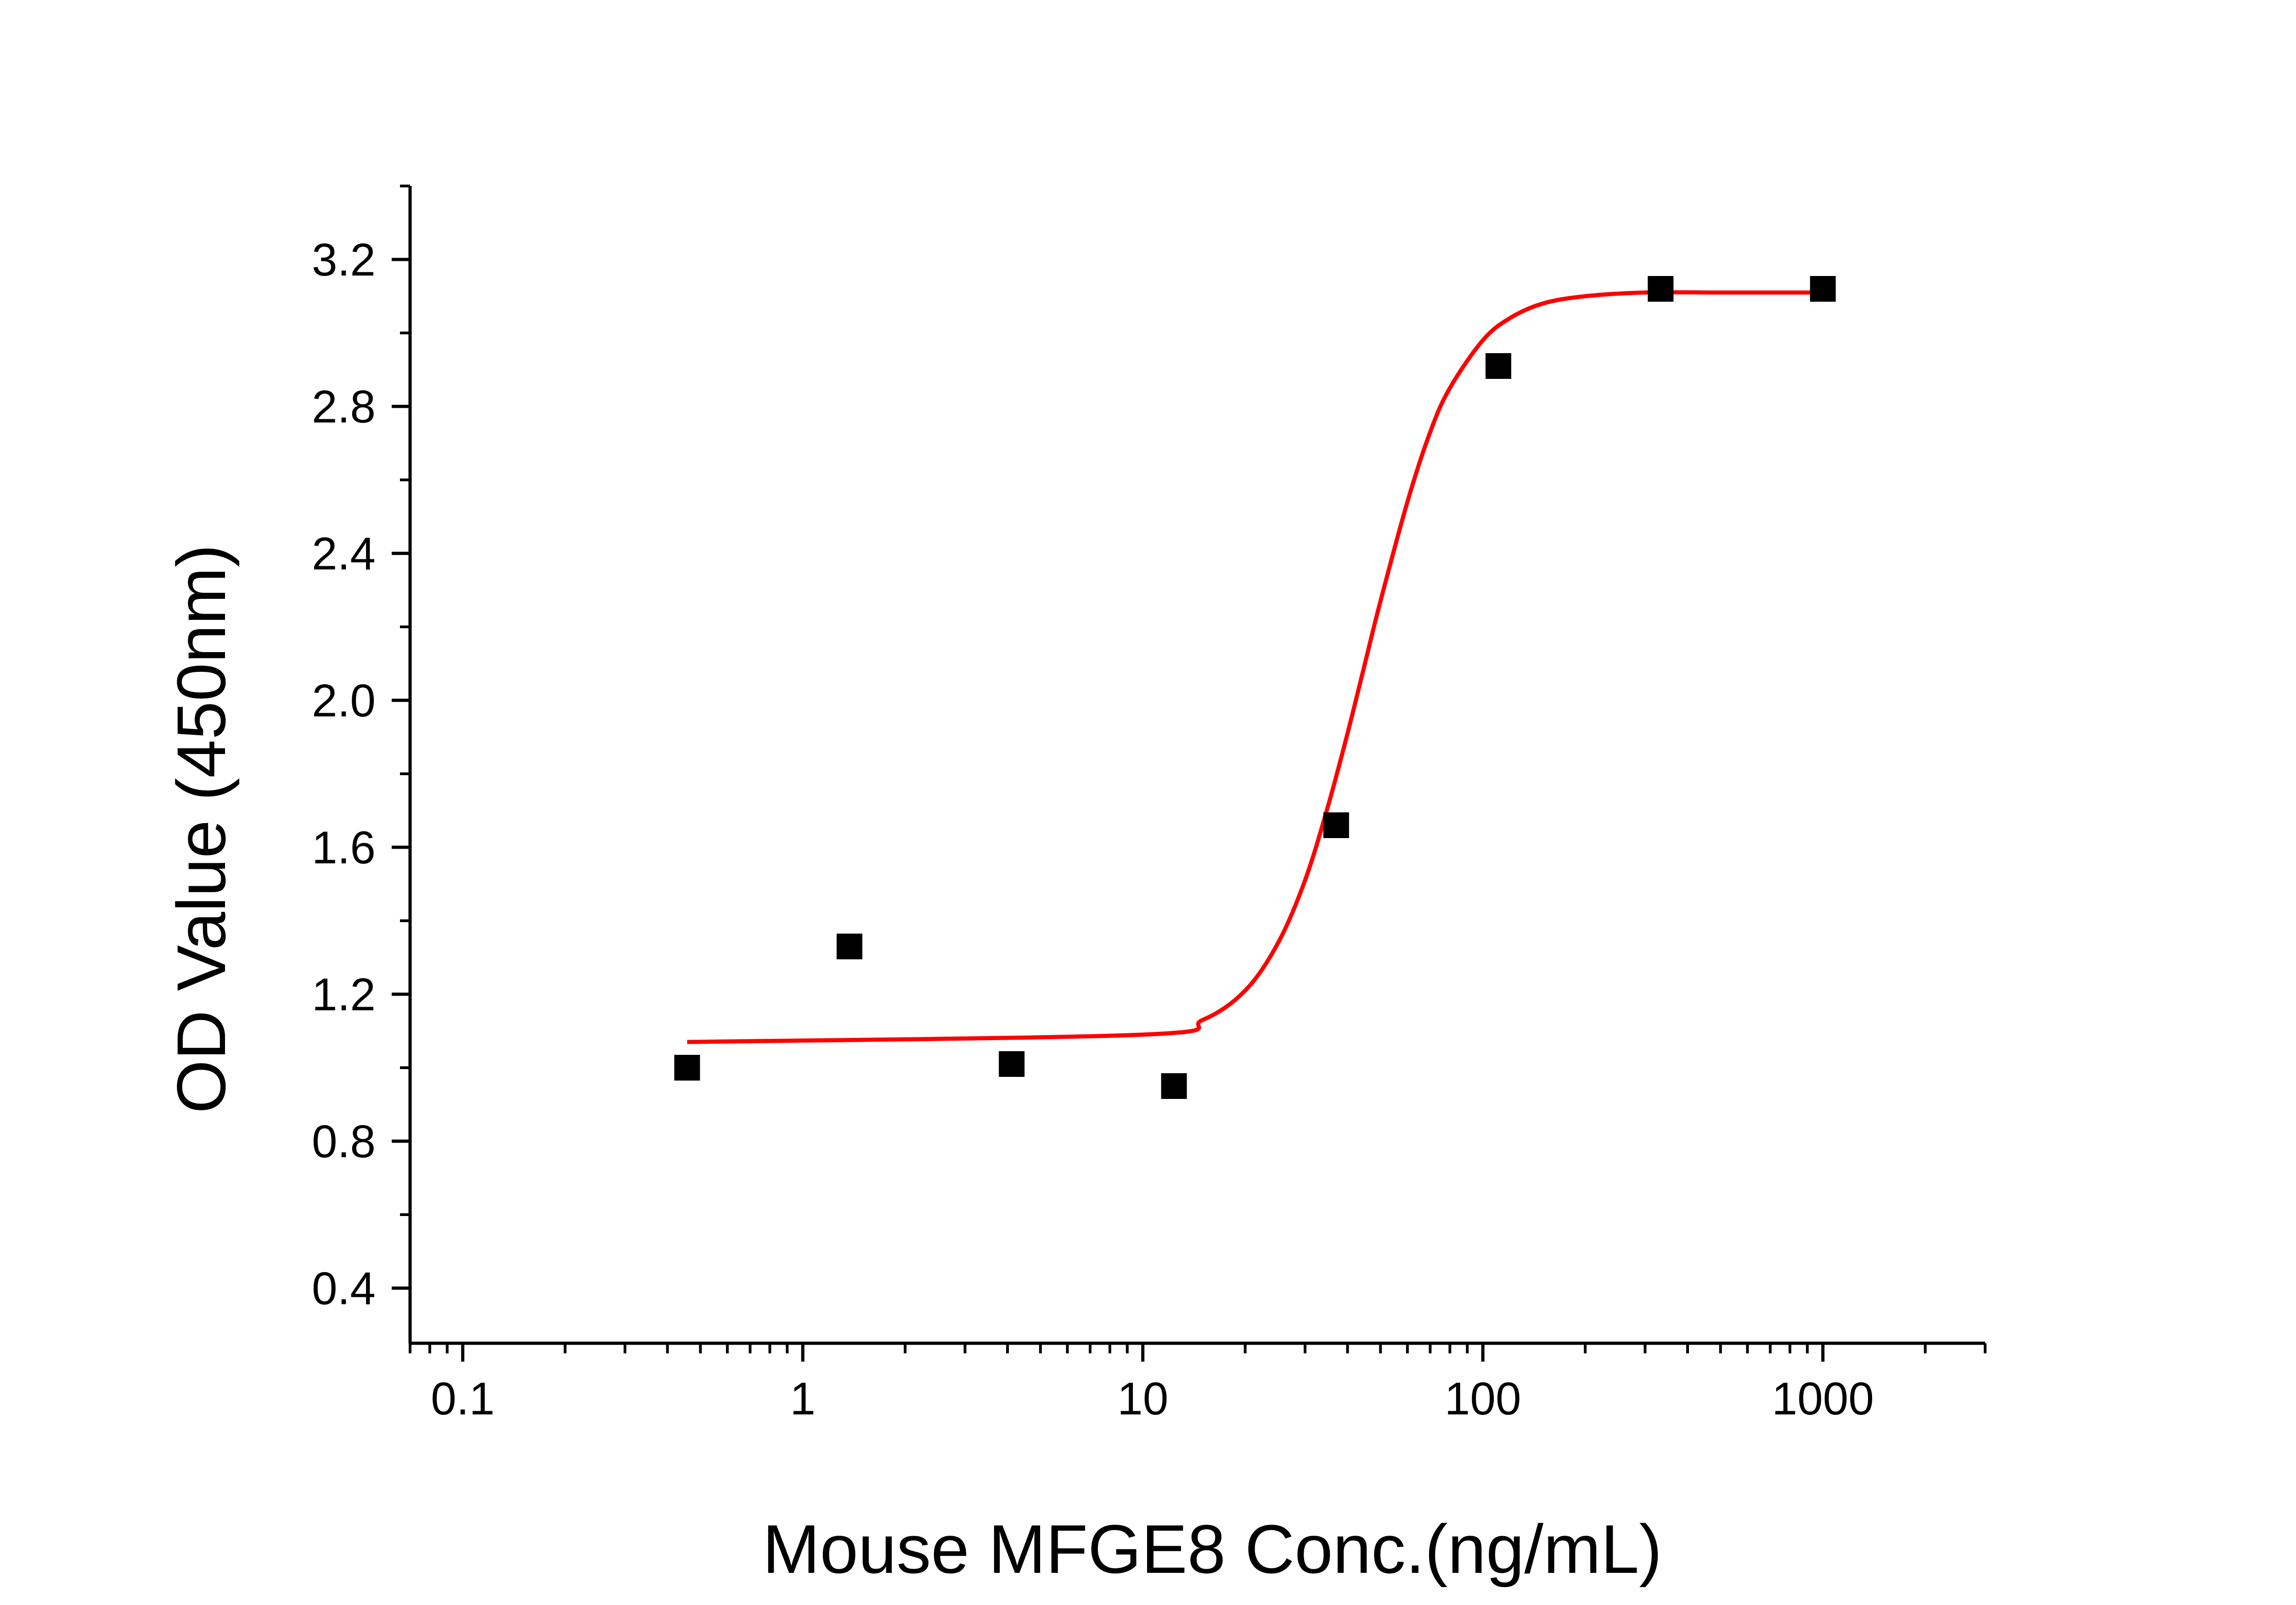 The image size is (2296, 1605). I want to click on x-axis-title: Mouse MFGE8 Conc.(ng/mL), so click(1212, 1549).